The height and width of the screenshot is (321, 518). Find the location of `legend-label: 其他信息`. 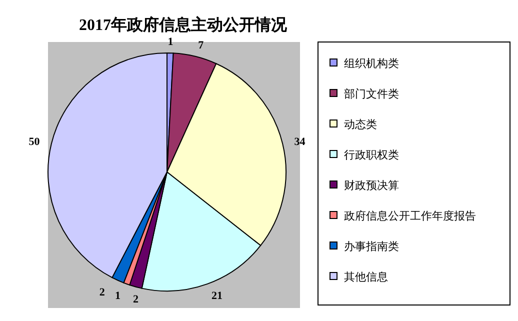

legend-label: 其他信息 is located at coordinates (366, 277).